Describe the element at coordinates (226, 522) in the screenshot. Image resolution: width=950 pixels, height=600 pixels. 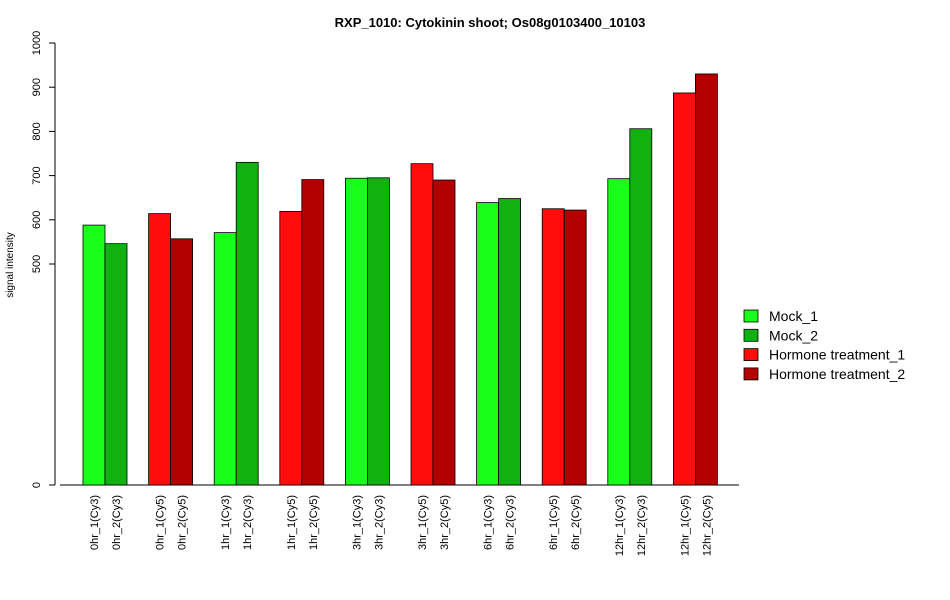
I see `x-tick-label: 1hr_1(Cy3)` at that location.